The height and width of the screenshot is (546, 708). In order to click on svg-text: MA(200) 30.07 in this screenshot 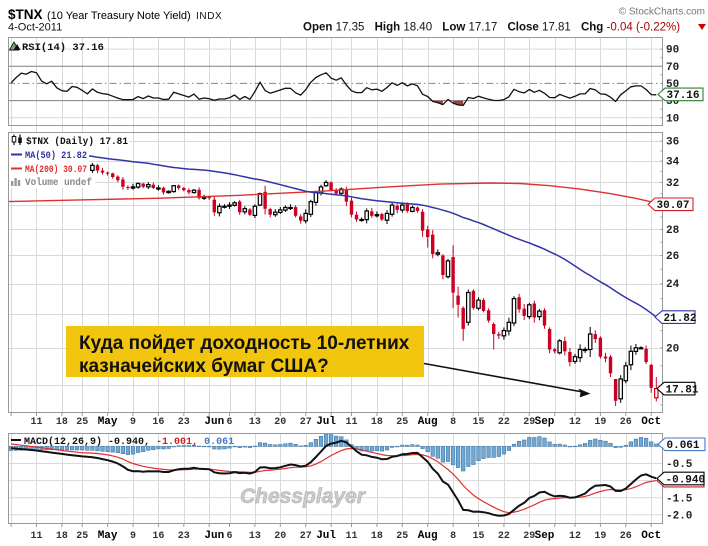, I will do `click(56, 170)`.